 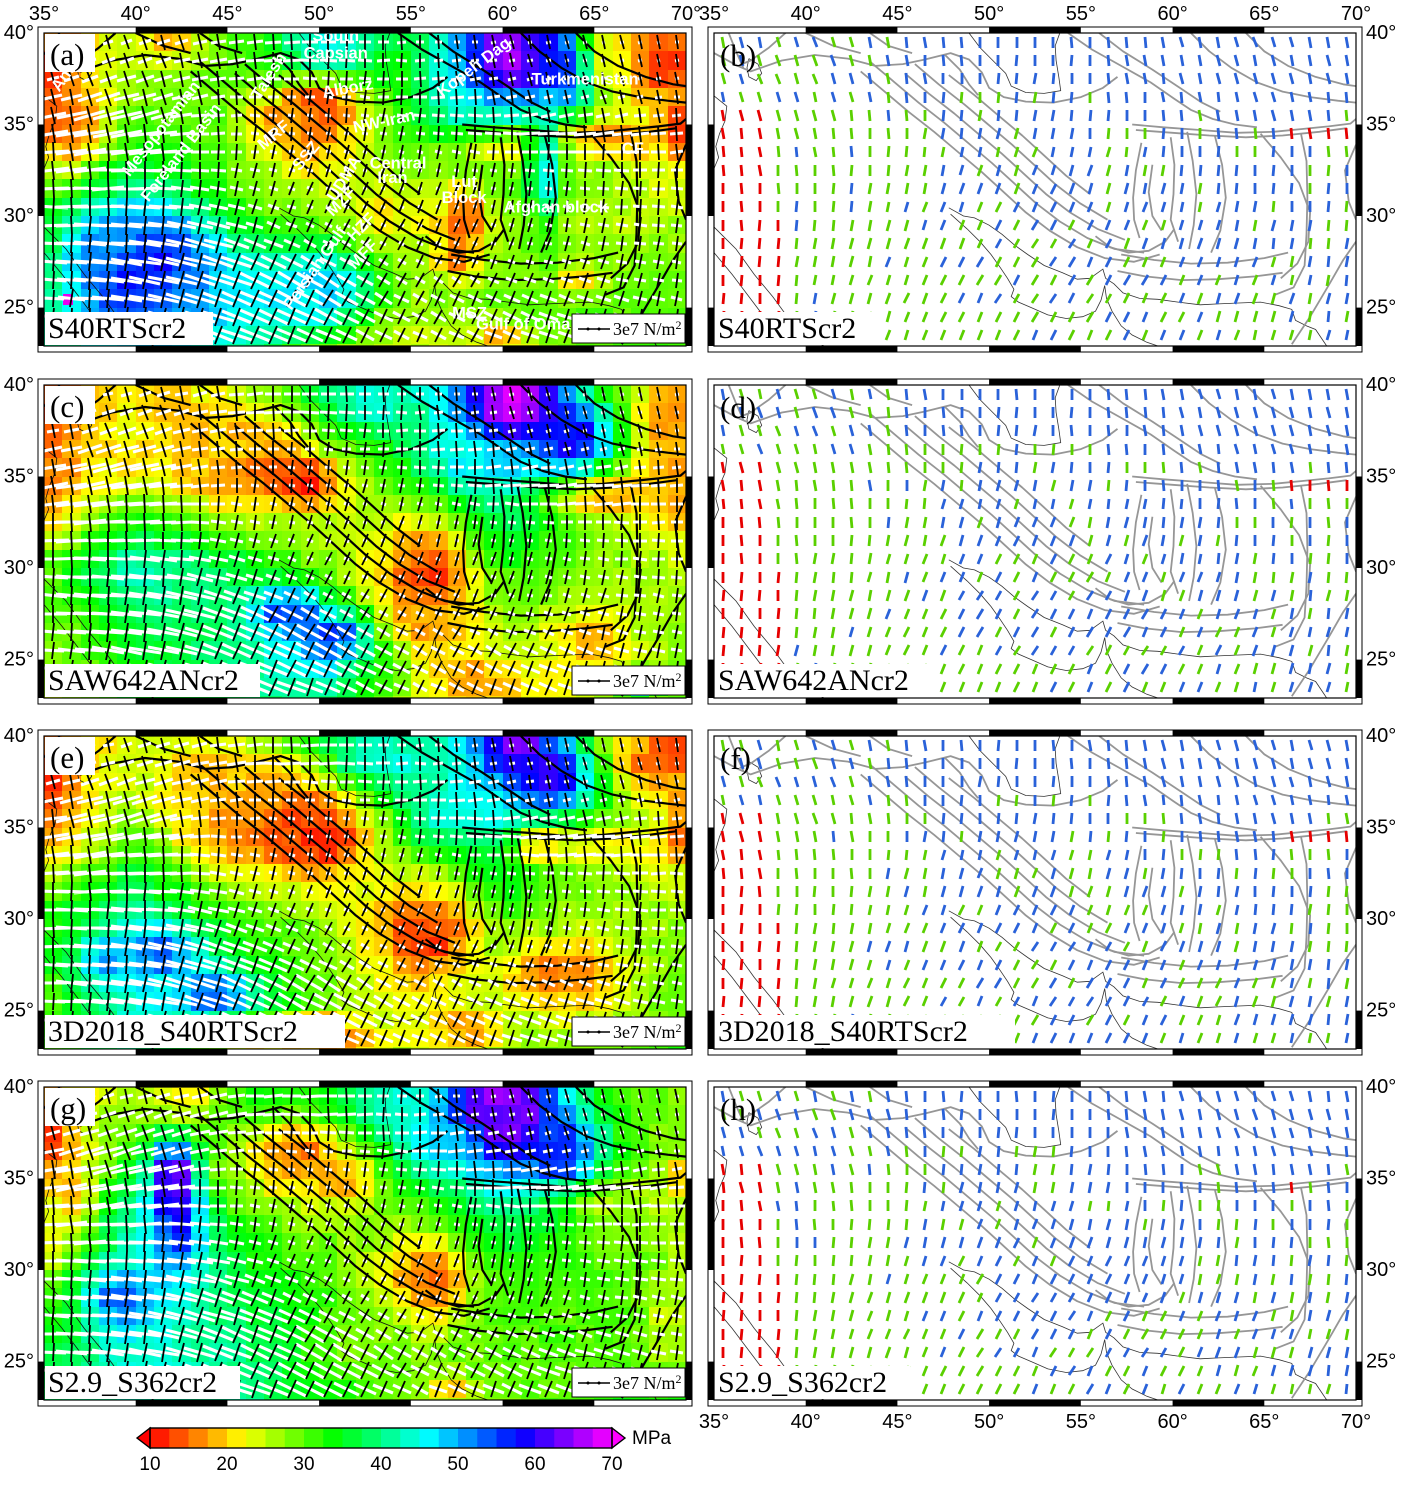 I want to click on svg-text: (e), so click(x=67, y=757).